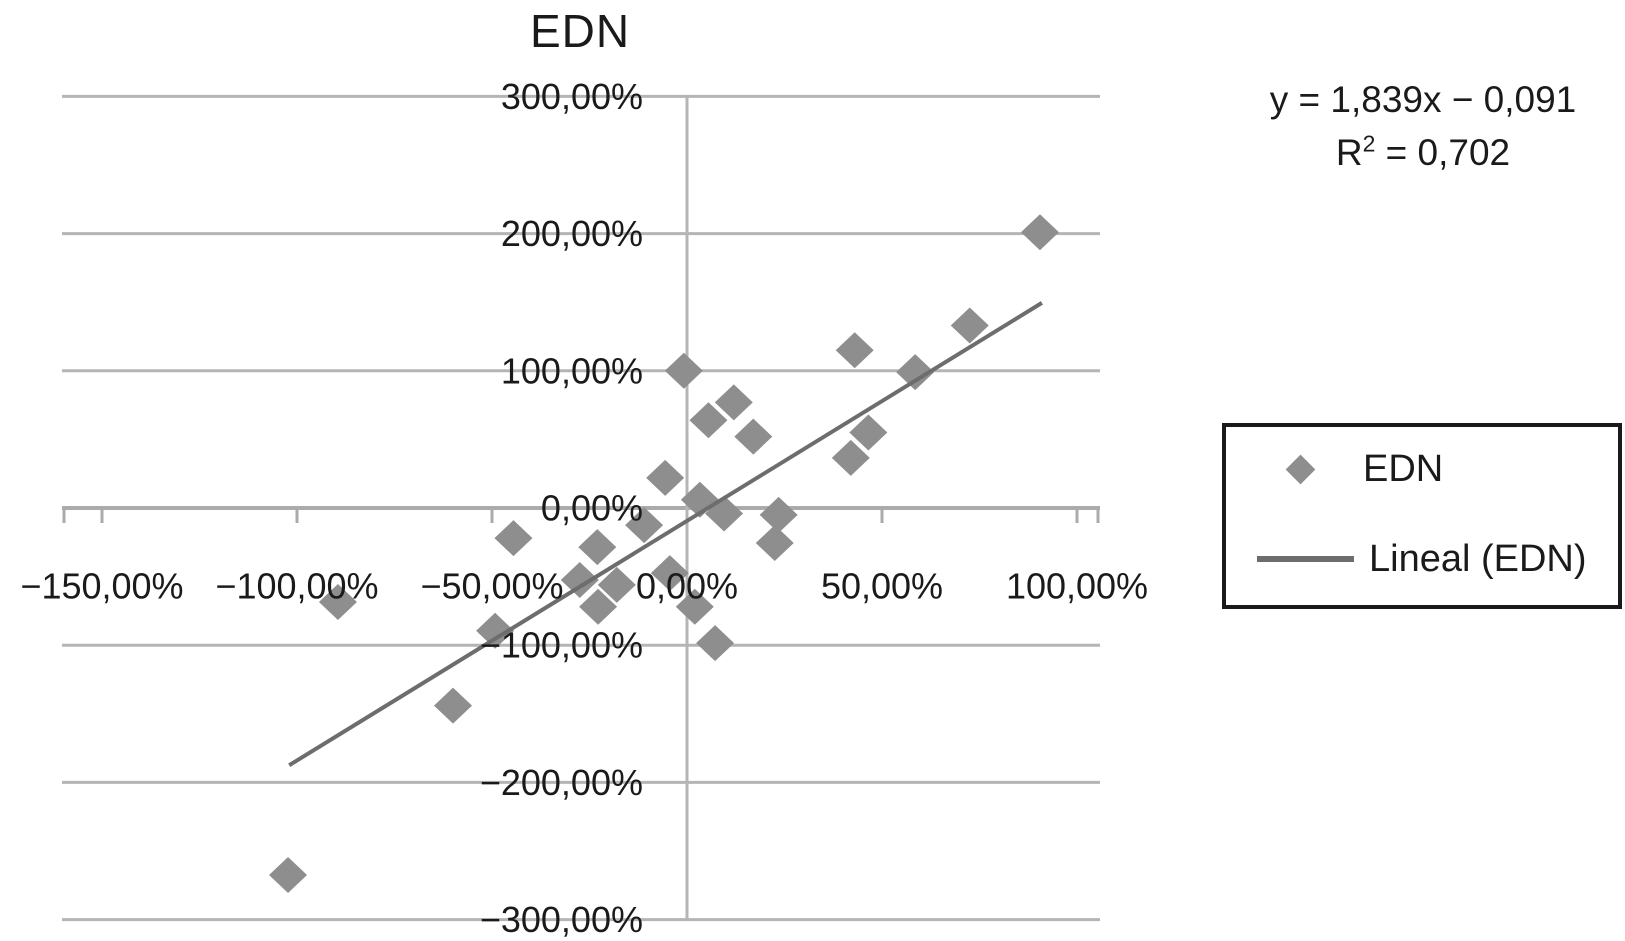  What do you see at coordinates (1423, 126) in the screenshot?
I see `trendline-equation-block: y = 1,839x − 0,091 R2 = 0,702` at bounding box center [1423, 126].